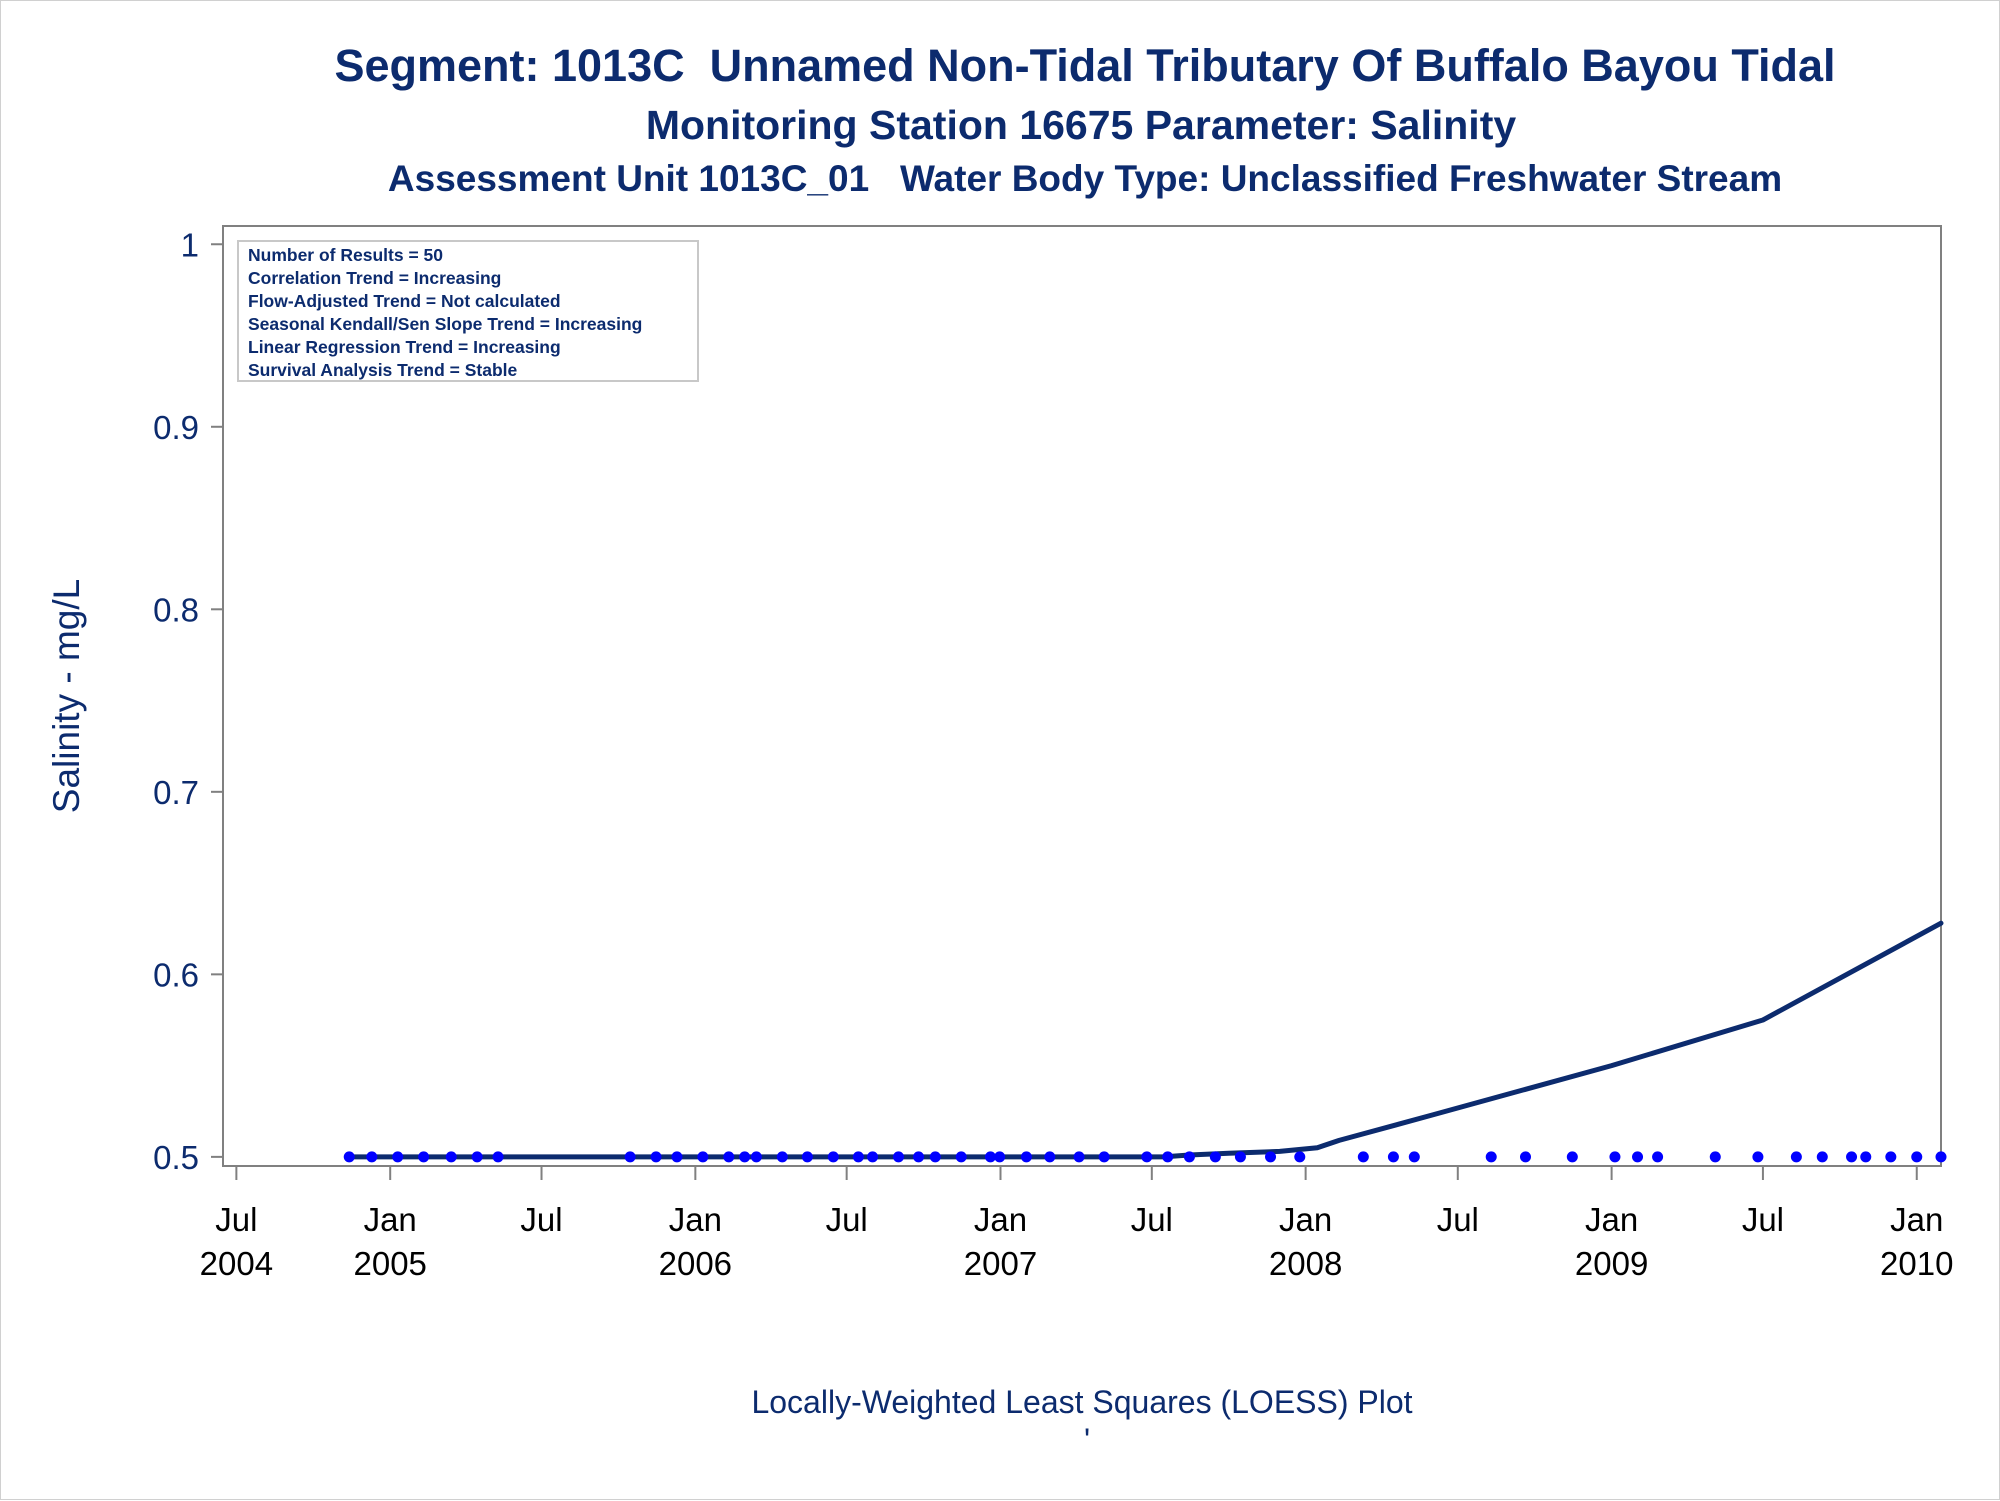 This screenshot has height=1501, width=2000. What do you see at coordinates (695, 1263) in the screenshot?
I see `x-tick-year-label: 2006` at bounding box center [695, 1263].